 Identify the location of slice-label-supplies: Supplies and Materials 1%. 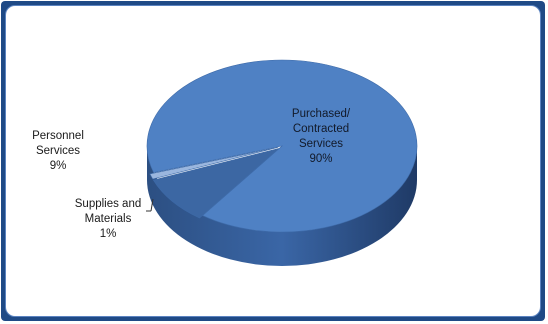
(108, 219).